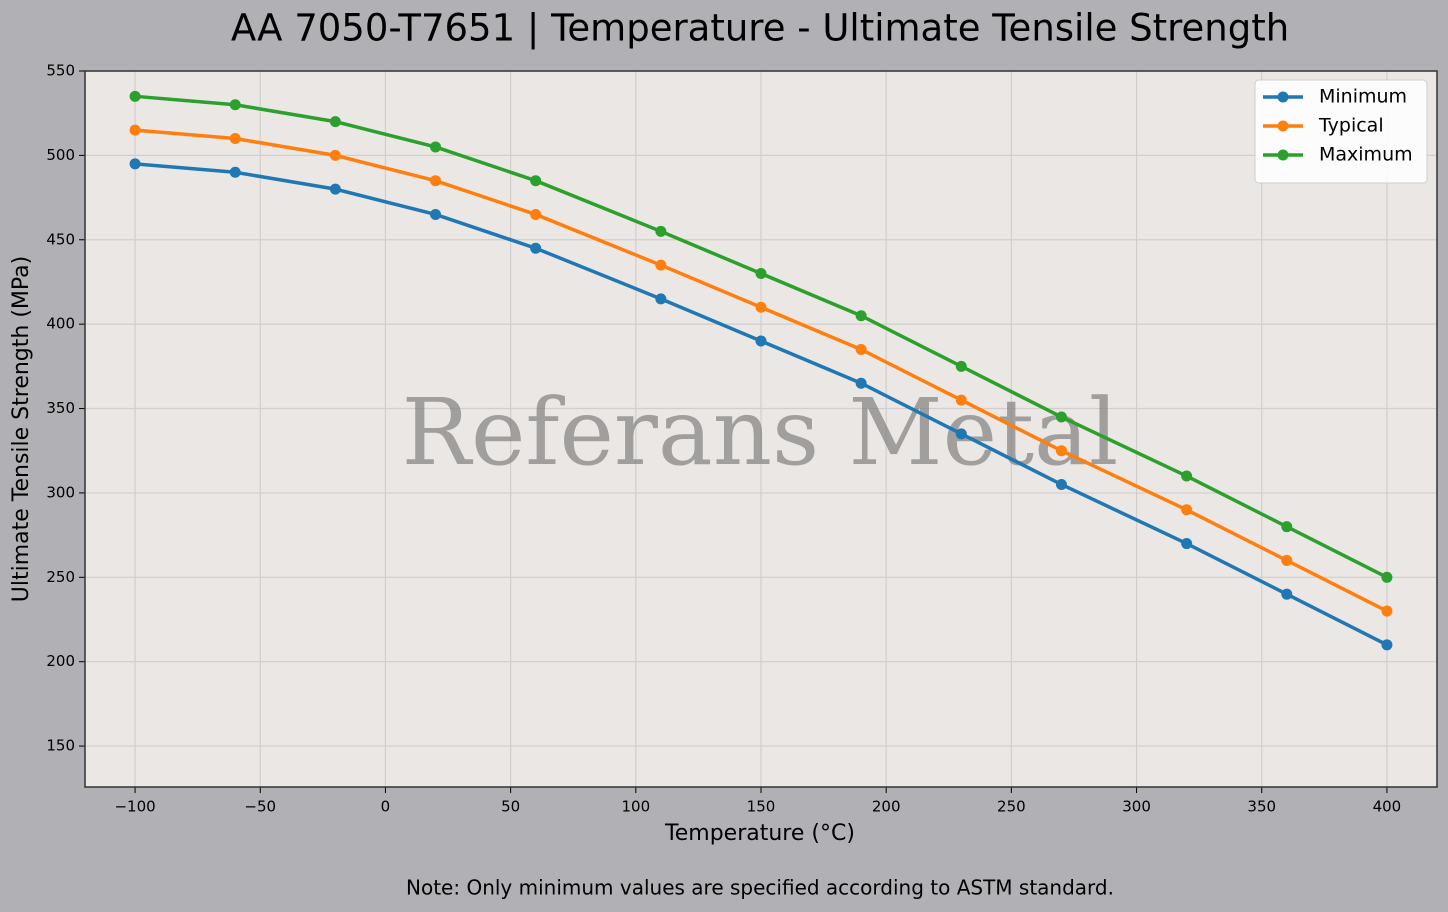 Image resolution: width=1448 pixels, height=912 pixels. What do you see at coordinates (60, 746) in the screenshot?
I see `y-tick-label: 150` at bounding box center [60, 746].